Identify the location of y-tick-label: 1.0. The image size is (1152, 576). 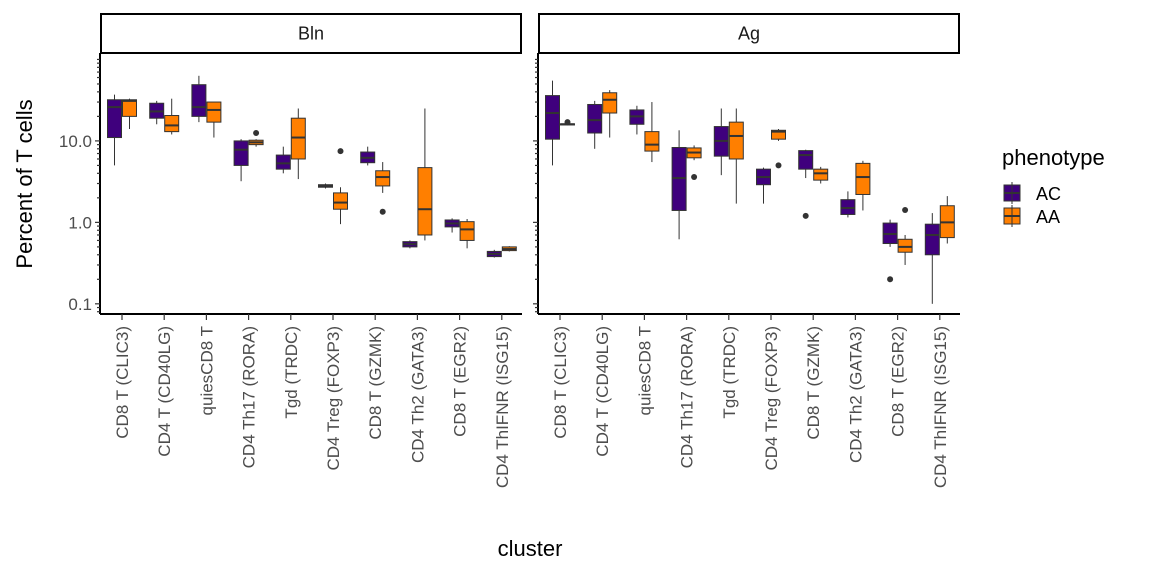
(80, 222).